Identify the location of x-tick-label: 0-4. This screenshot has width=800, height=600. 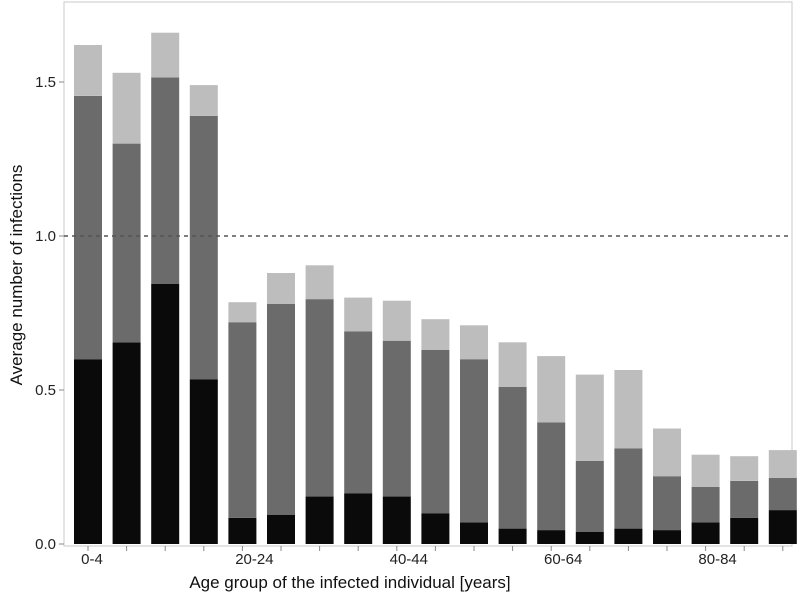
(92, 559).